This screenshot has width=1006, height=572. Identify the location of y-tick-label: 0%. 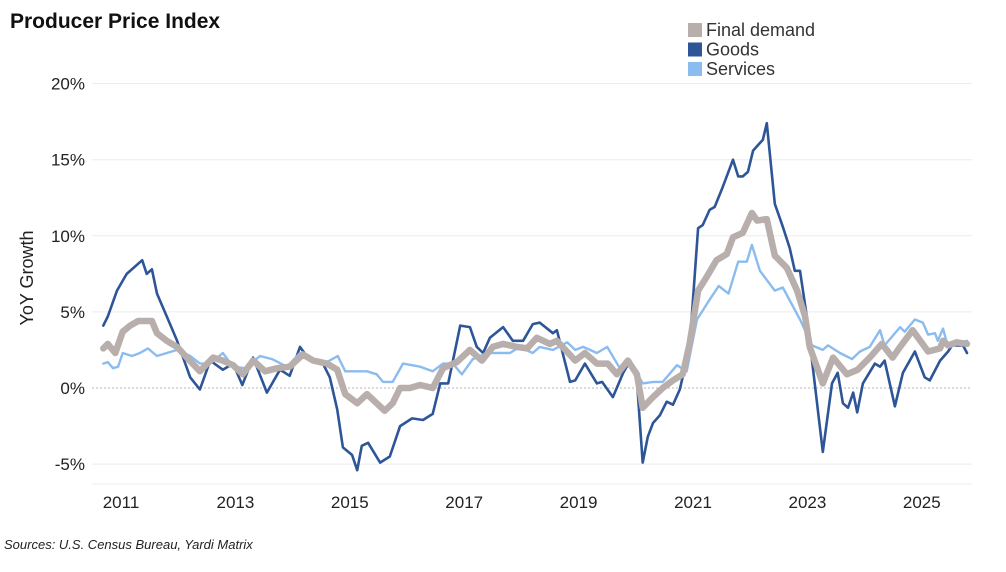
(72, 388).